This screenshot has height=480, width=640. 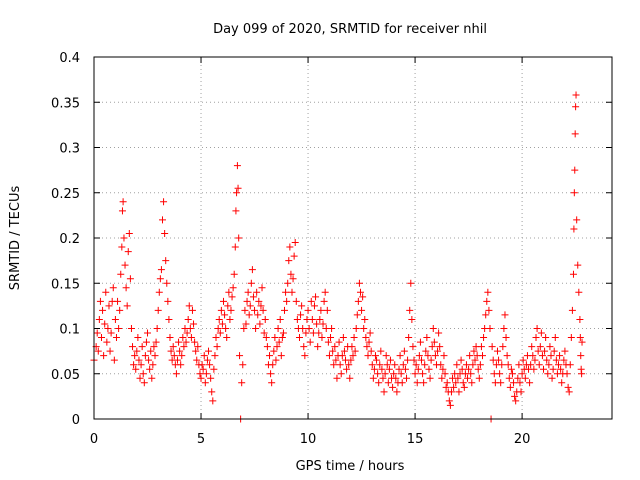 What do you see at coordinates (69, 149) in the screenshot?
I see `y-tick-label: 0.3` at bounding box center [69, 149].